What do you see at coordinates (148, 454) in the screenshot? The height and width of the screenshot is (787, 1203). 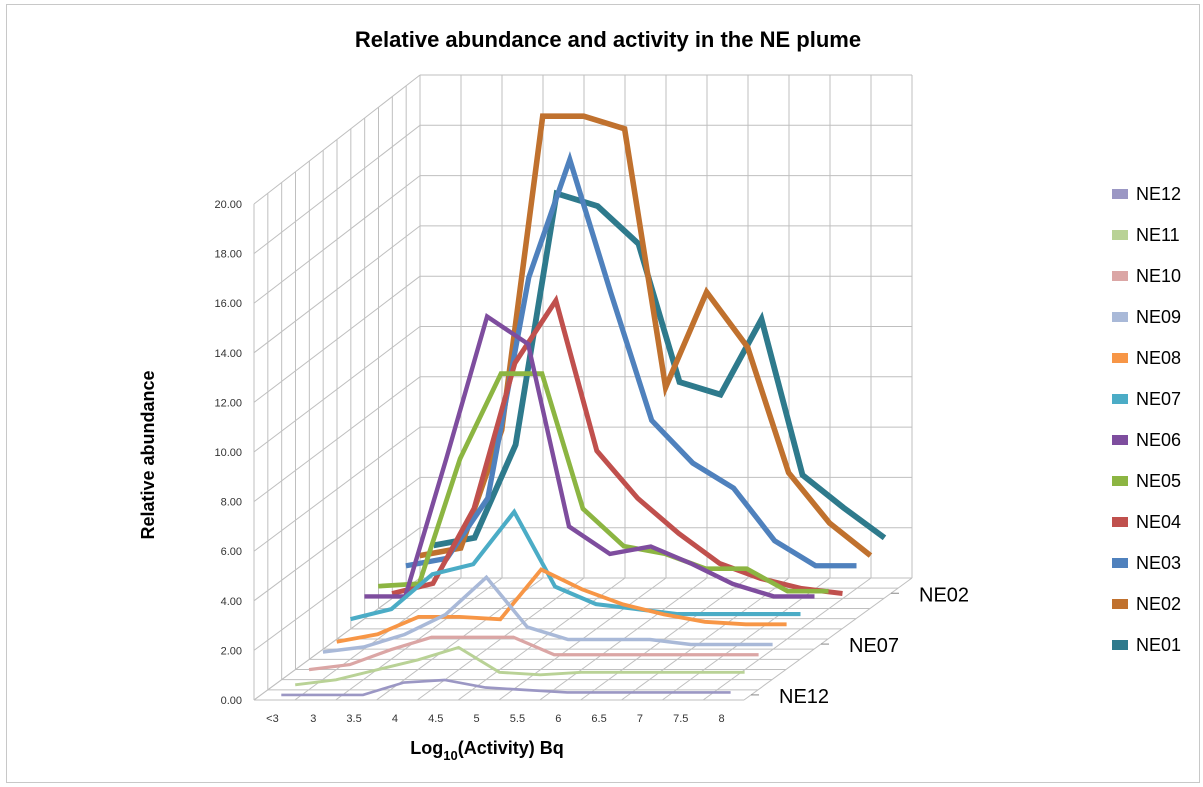 I see `y-axis-label: Relative abundance` at bounding box center [148, 454].